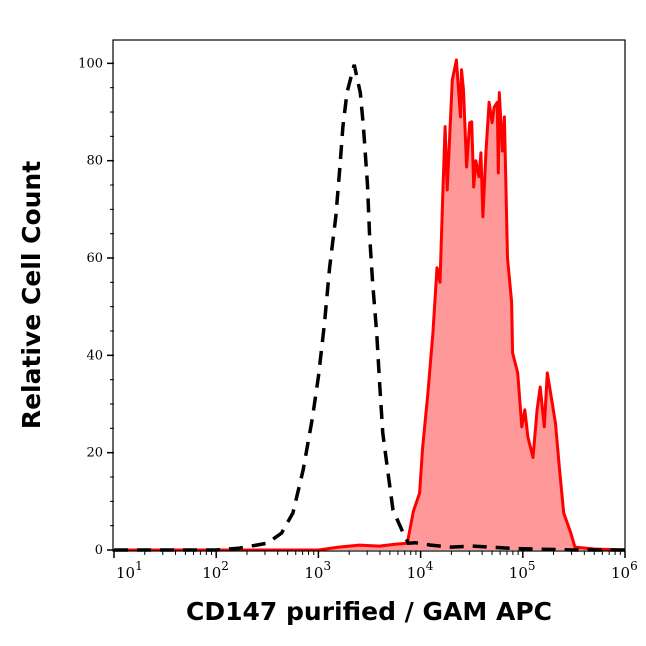 The image size is (646, 646). I want to click on x-tick-exponent: 4, so click(430, 566).